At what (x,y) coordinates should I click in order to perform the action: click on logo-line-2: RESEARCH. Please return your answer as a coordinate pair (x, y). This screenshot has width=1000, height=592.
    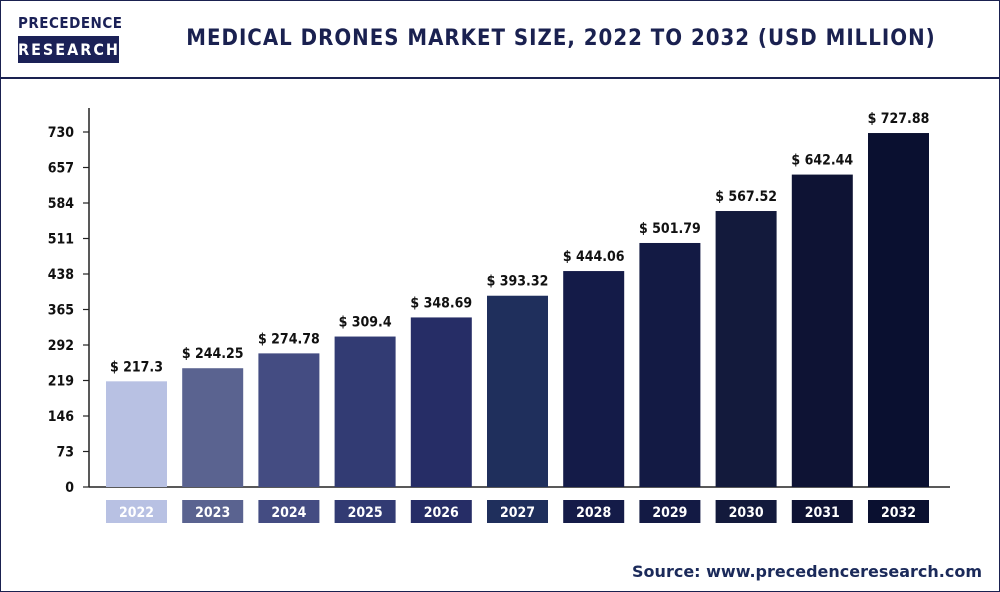
    Looking at the image, I should click on (68, 49).